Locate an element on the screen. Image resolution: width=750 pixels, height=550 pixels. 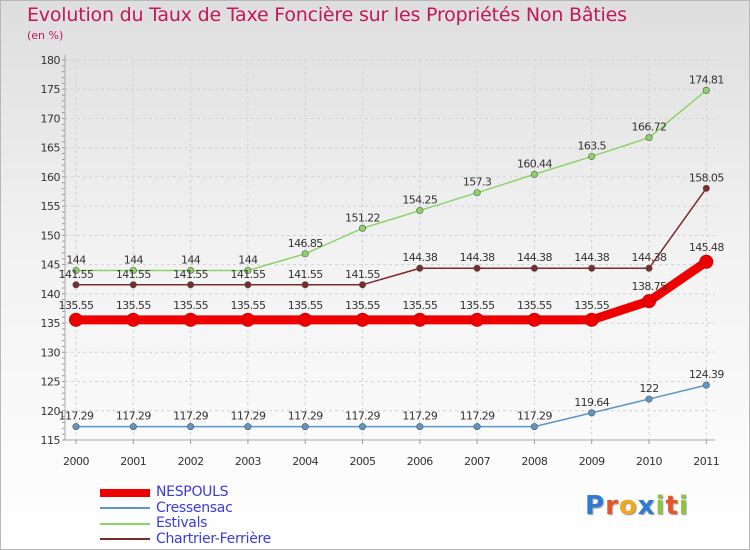
data-label: 146.85 is located at coordinates (305, 243).